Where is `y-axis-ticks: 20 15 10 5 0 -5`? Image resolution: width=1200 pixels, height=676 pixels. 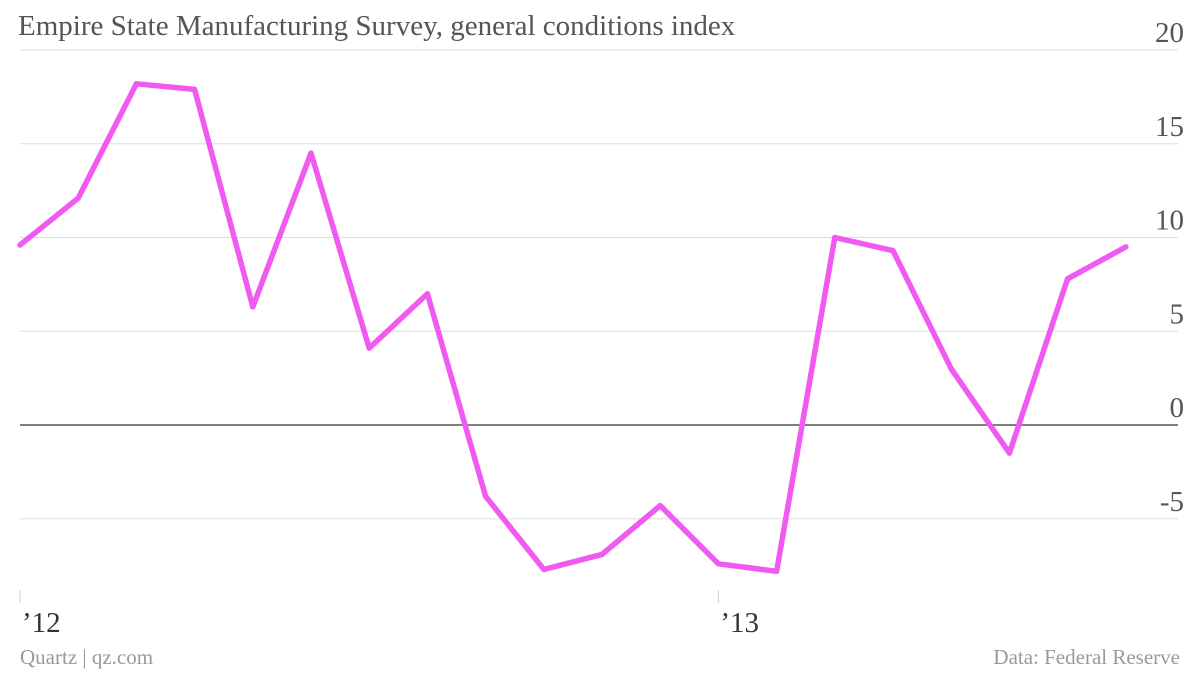
y-axis-ticks: 20 15 10 5 0 -5 is located at coordinates (1169, 267).